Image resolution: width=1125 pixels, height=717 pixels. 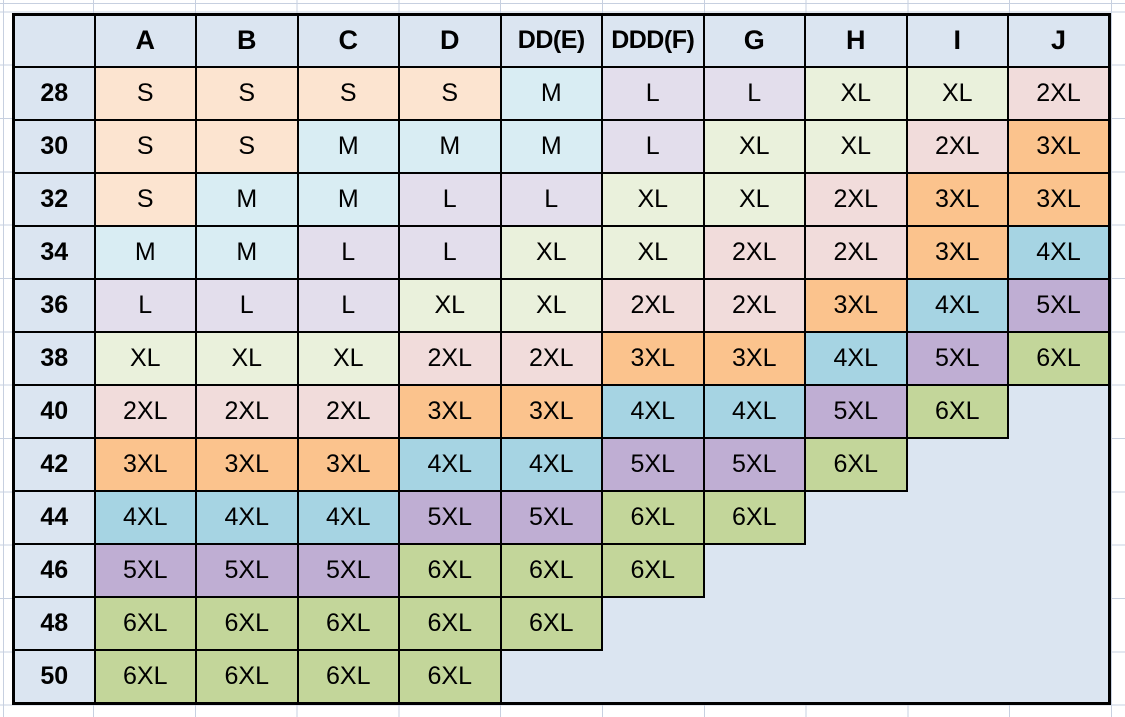 I want to click on cell-46-A: 5XL, so click(x=145, y=570).